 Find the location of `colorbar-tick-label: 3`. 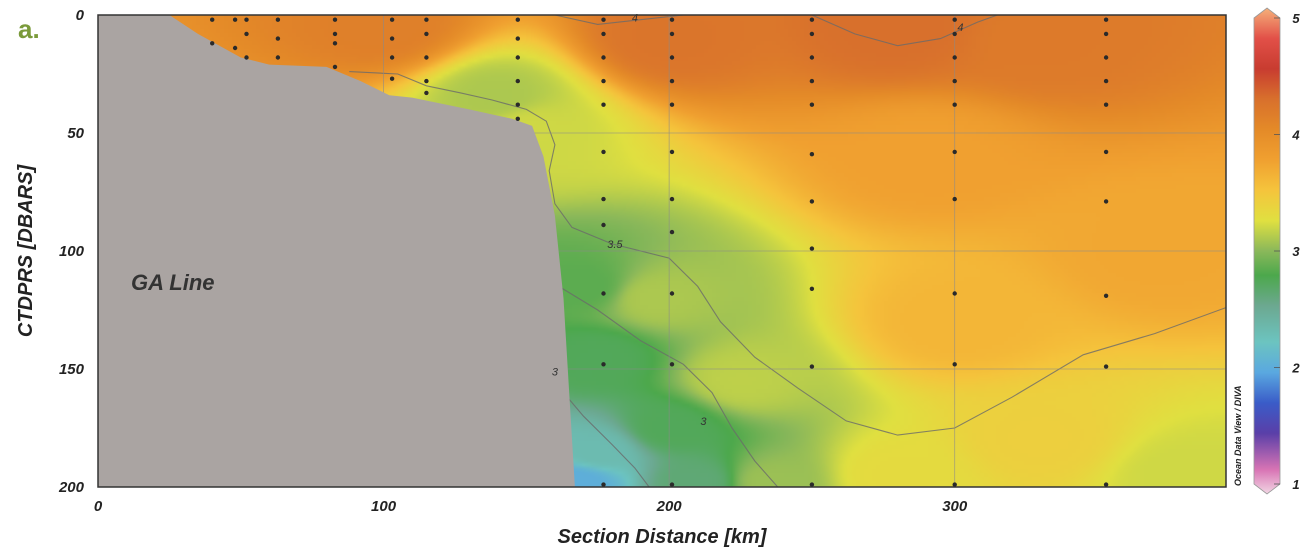

colorbar-tick-label: 3 is located at coordinates (1296, 251).